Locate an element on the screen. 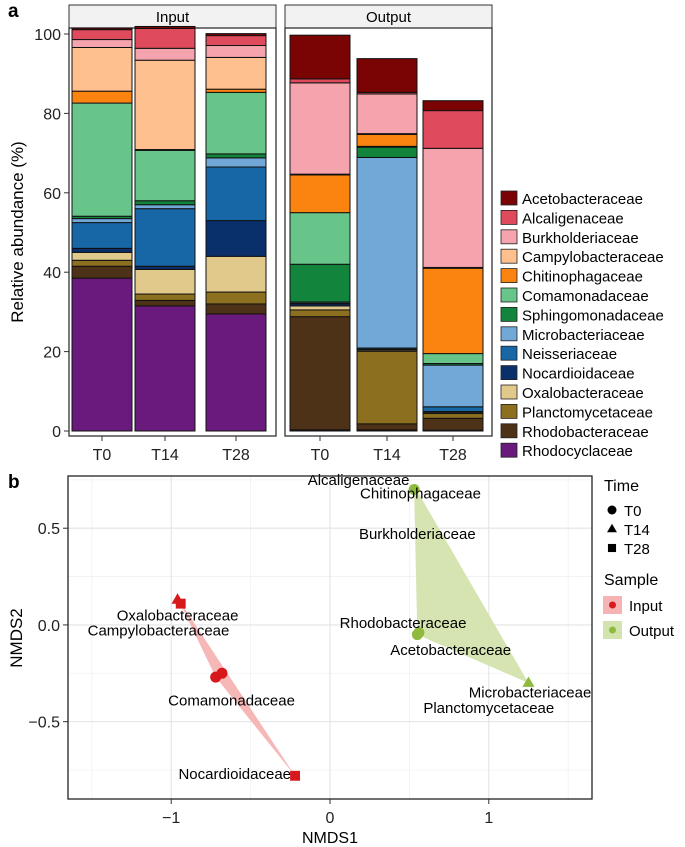 The width and height of the screenshot is (685, 847). facet-strip-label: Input is located at coordinates (173, 17).